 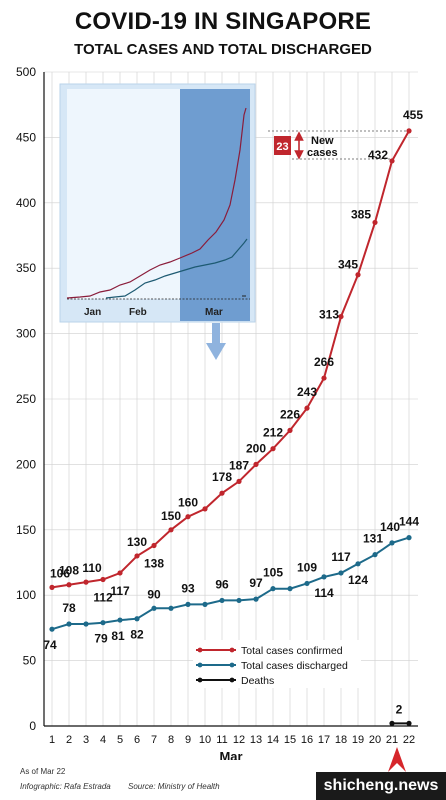 I want to click on y-tick-label: 100, so click(x=26, y=595).